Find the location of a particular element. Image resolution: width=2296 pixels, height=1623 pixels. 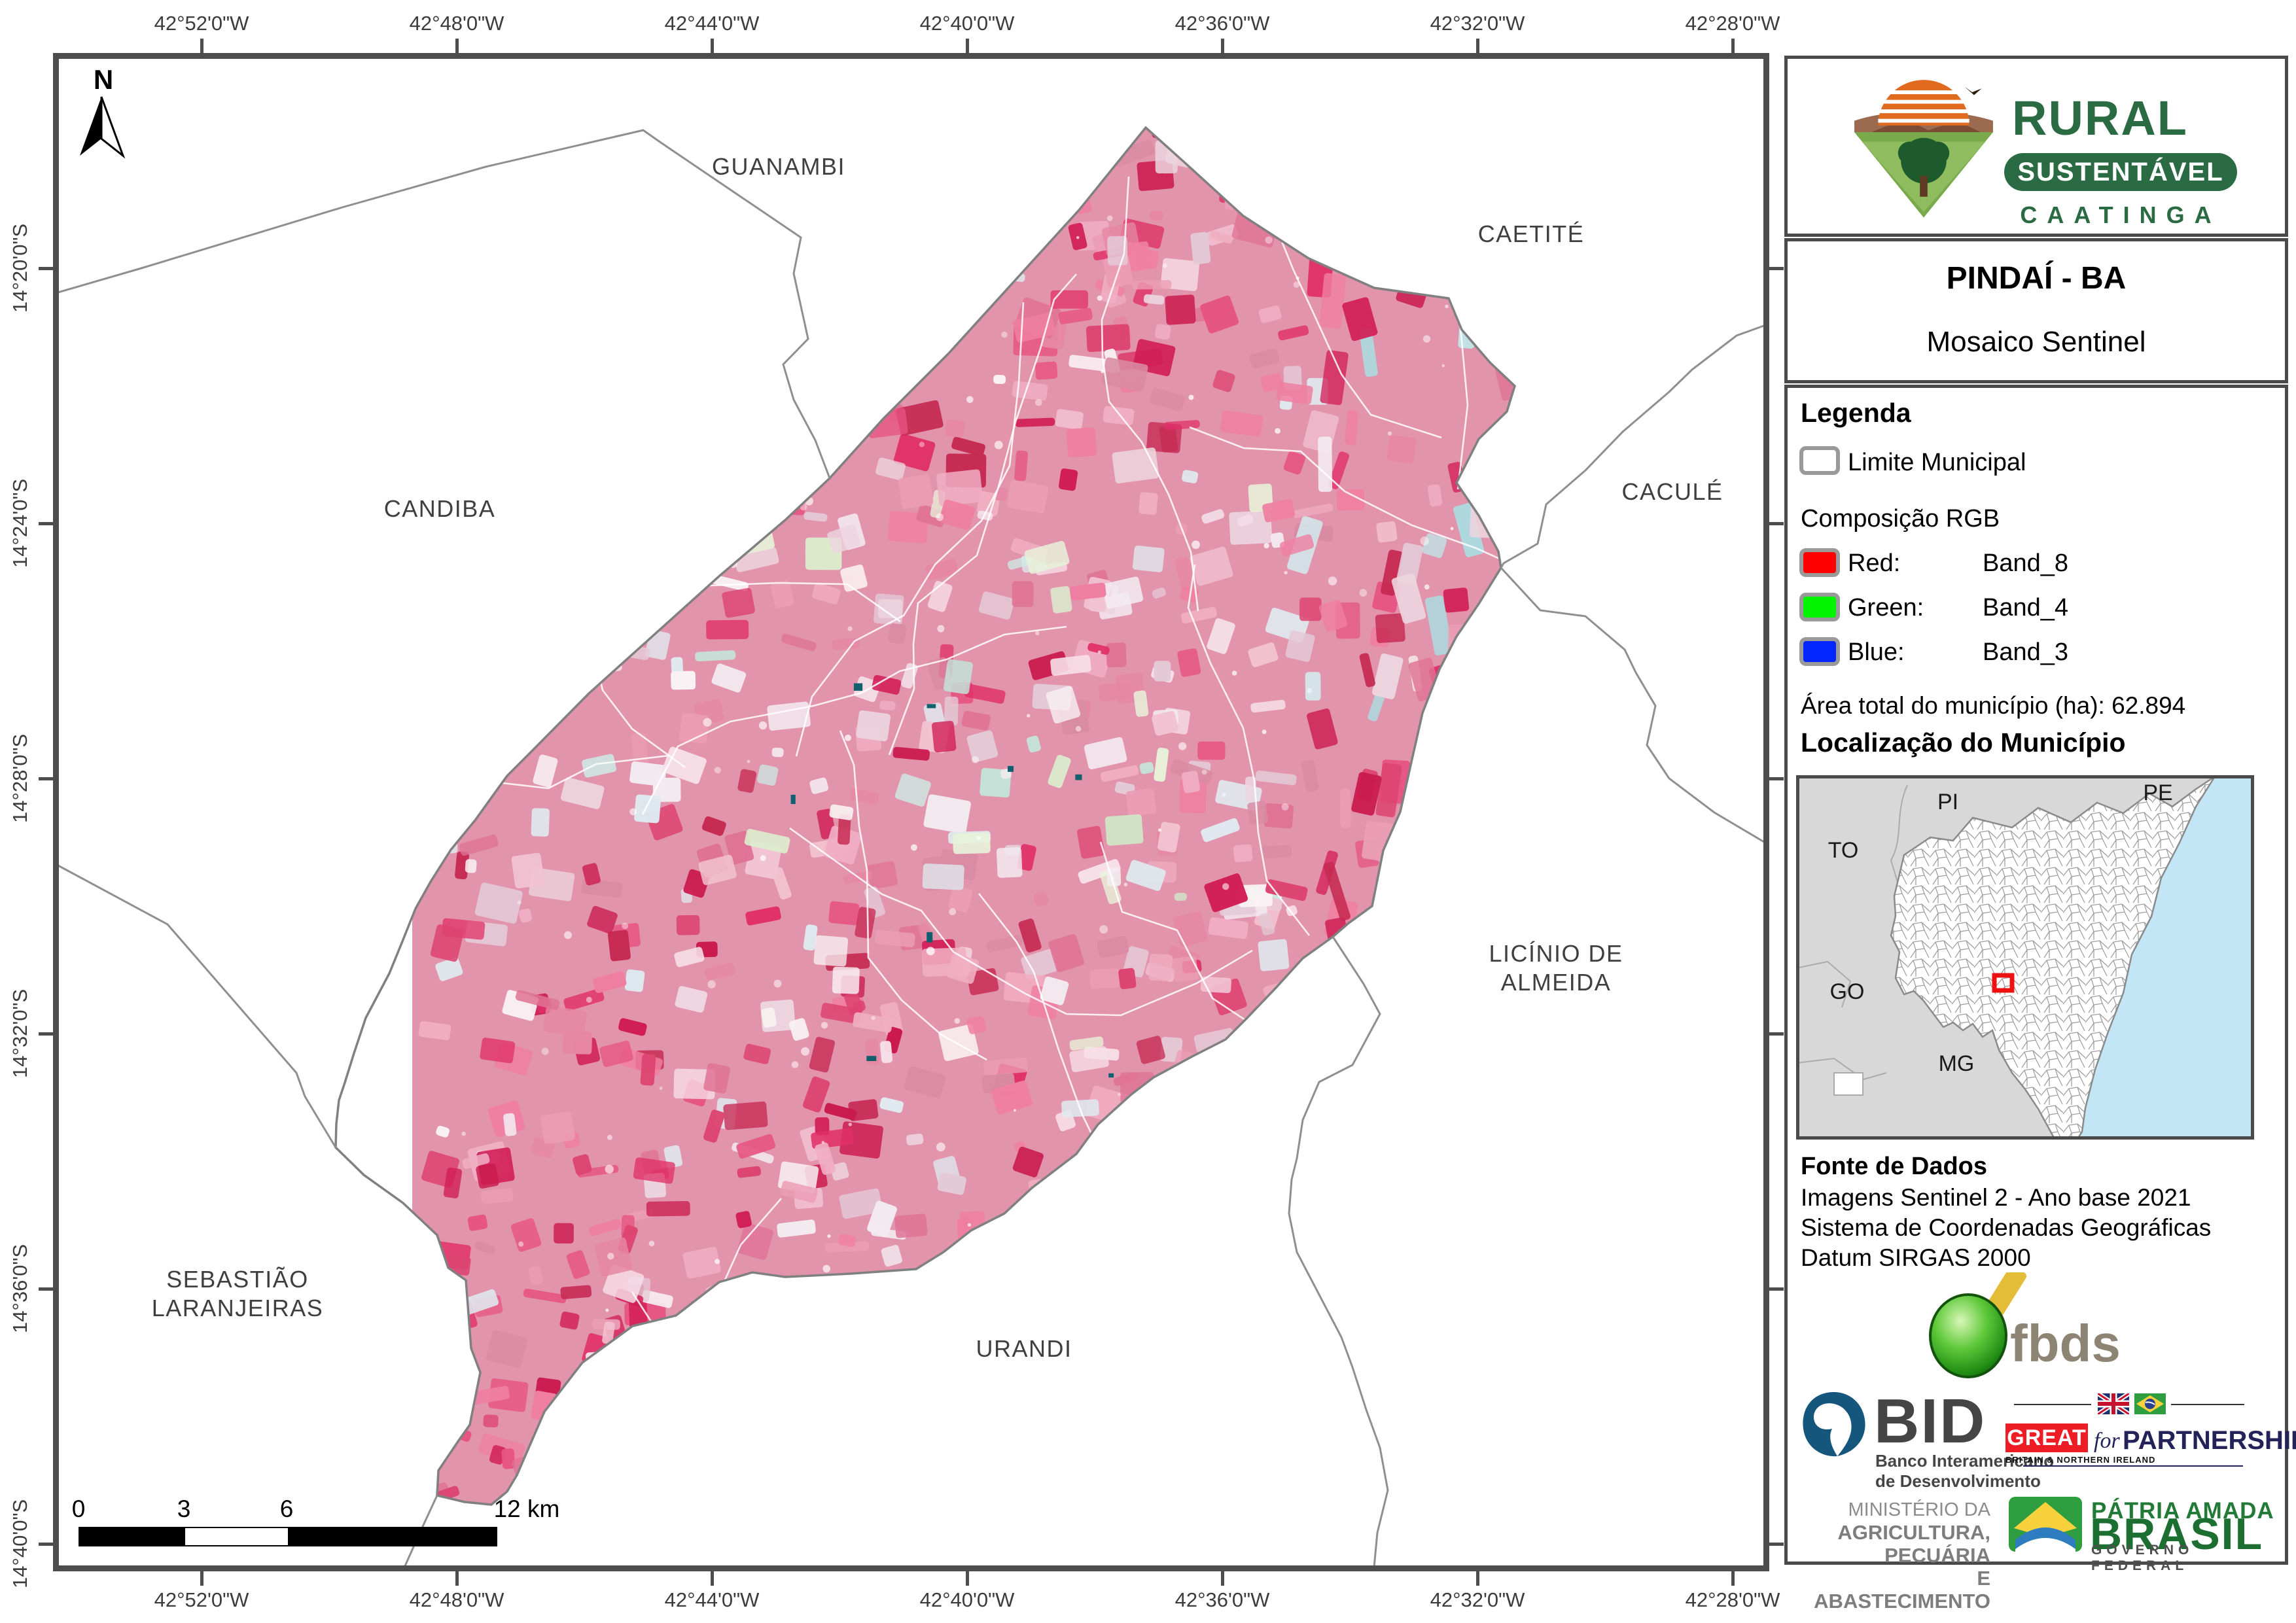

source-heading: Fonte de Dados is located at coordinates (1895, 1166).